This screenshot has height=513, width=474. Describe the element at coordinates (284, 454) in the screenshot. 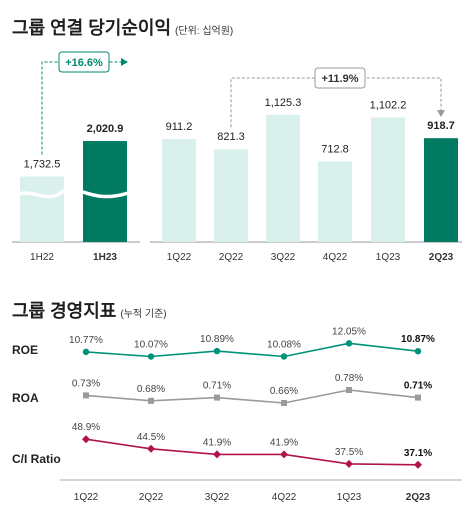

I see `point-ci-4Q22` at that location.